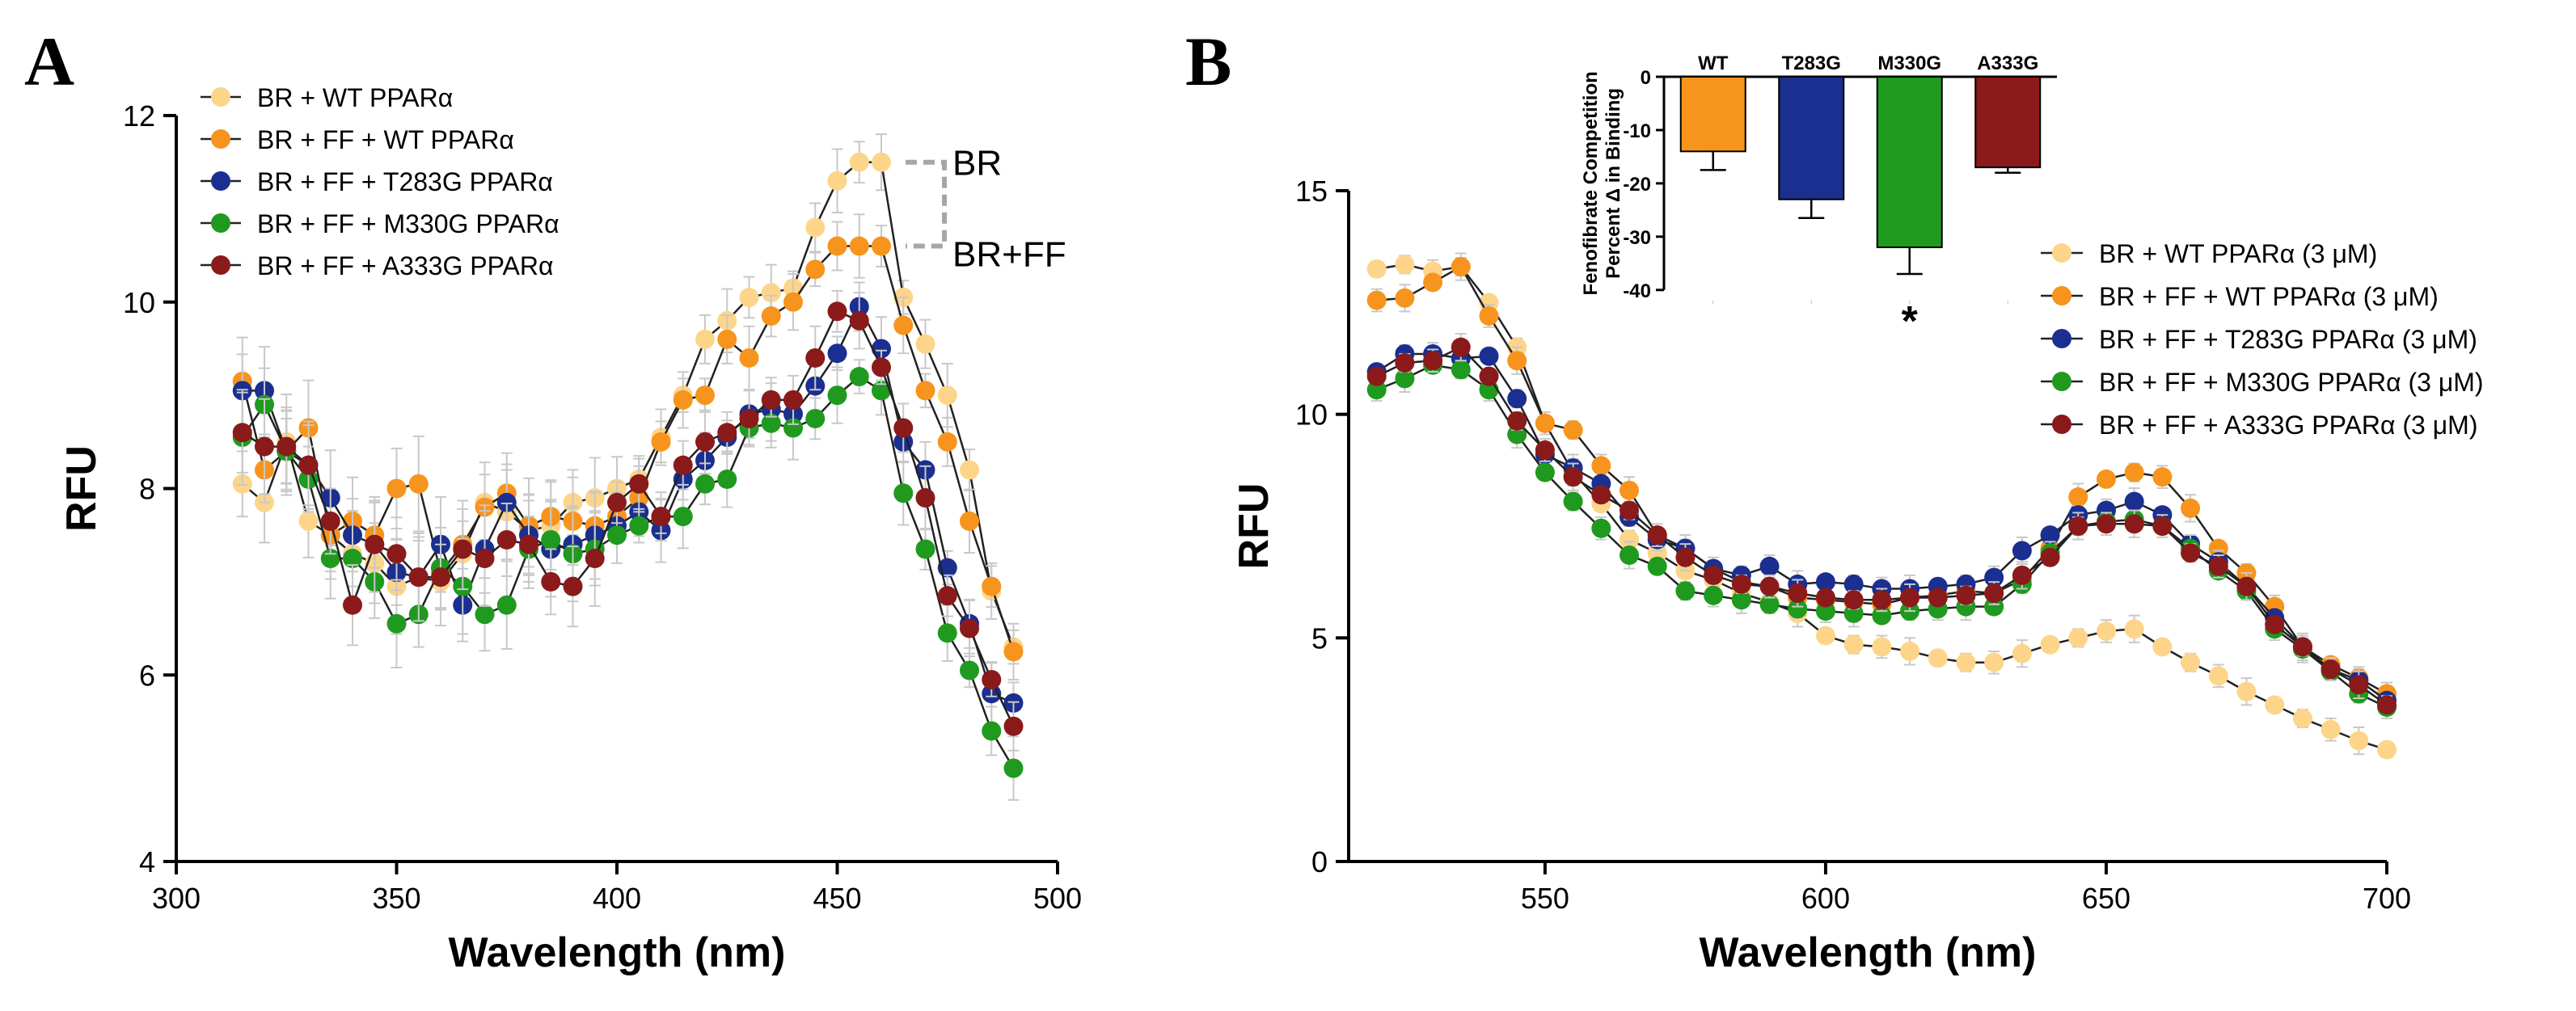  Describe the element at coordinates (977, 163) in the screenshot. I see `annotation-br: BR` at that location.